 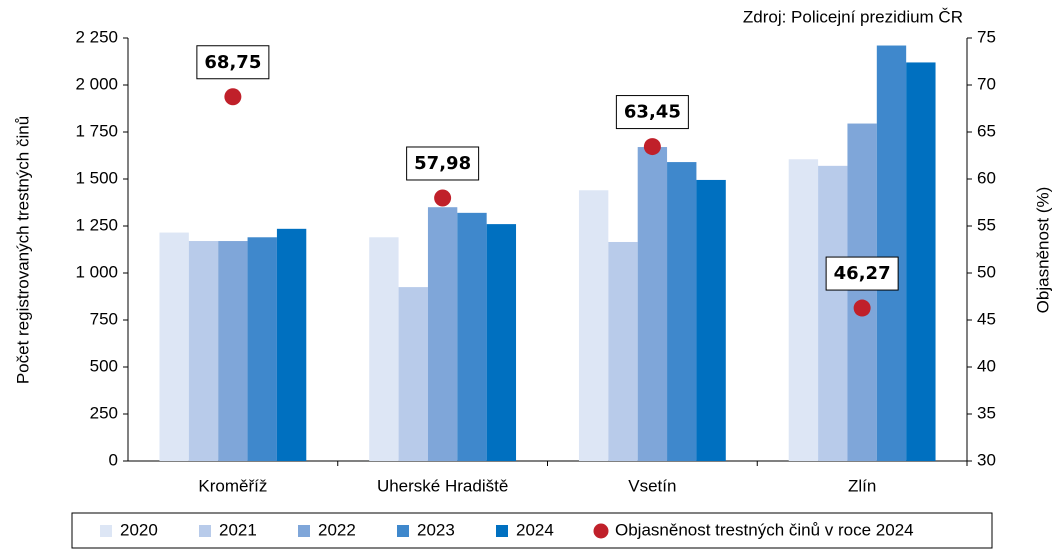 What do you see at coordinates (986, 459) in the screenshot?
I see `y2-tick-label: 30` at bounding box center [986, 459].